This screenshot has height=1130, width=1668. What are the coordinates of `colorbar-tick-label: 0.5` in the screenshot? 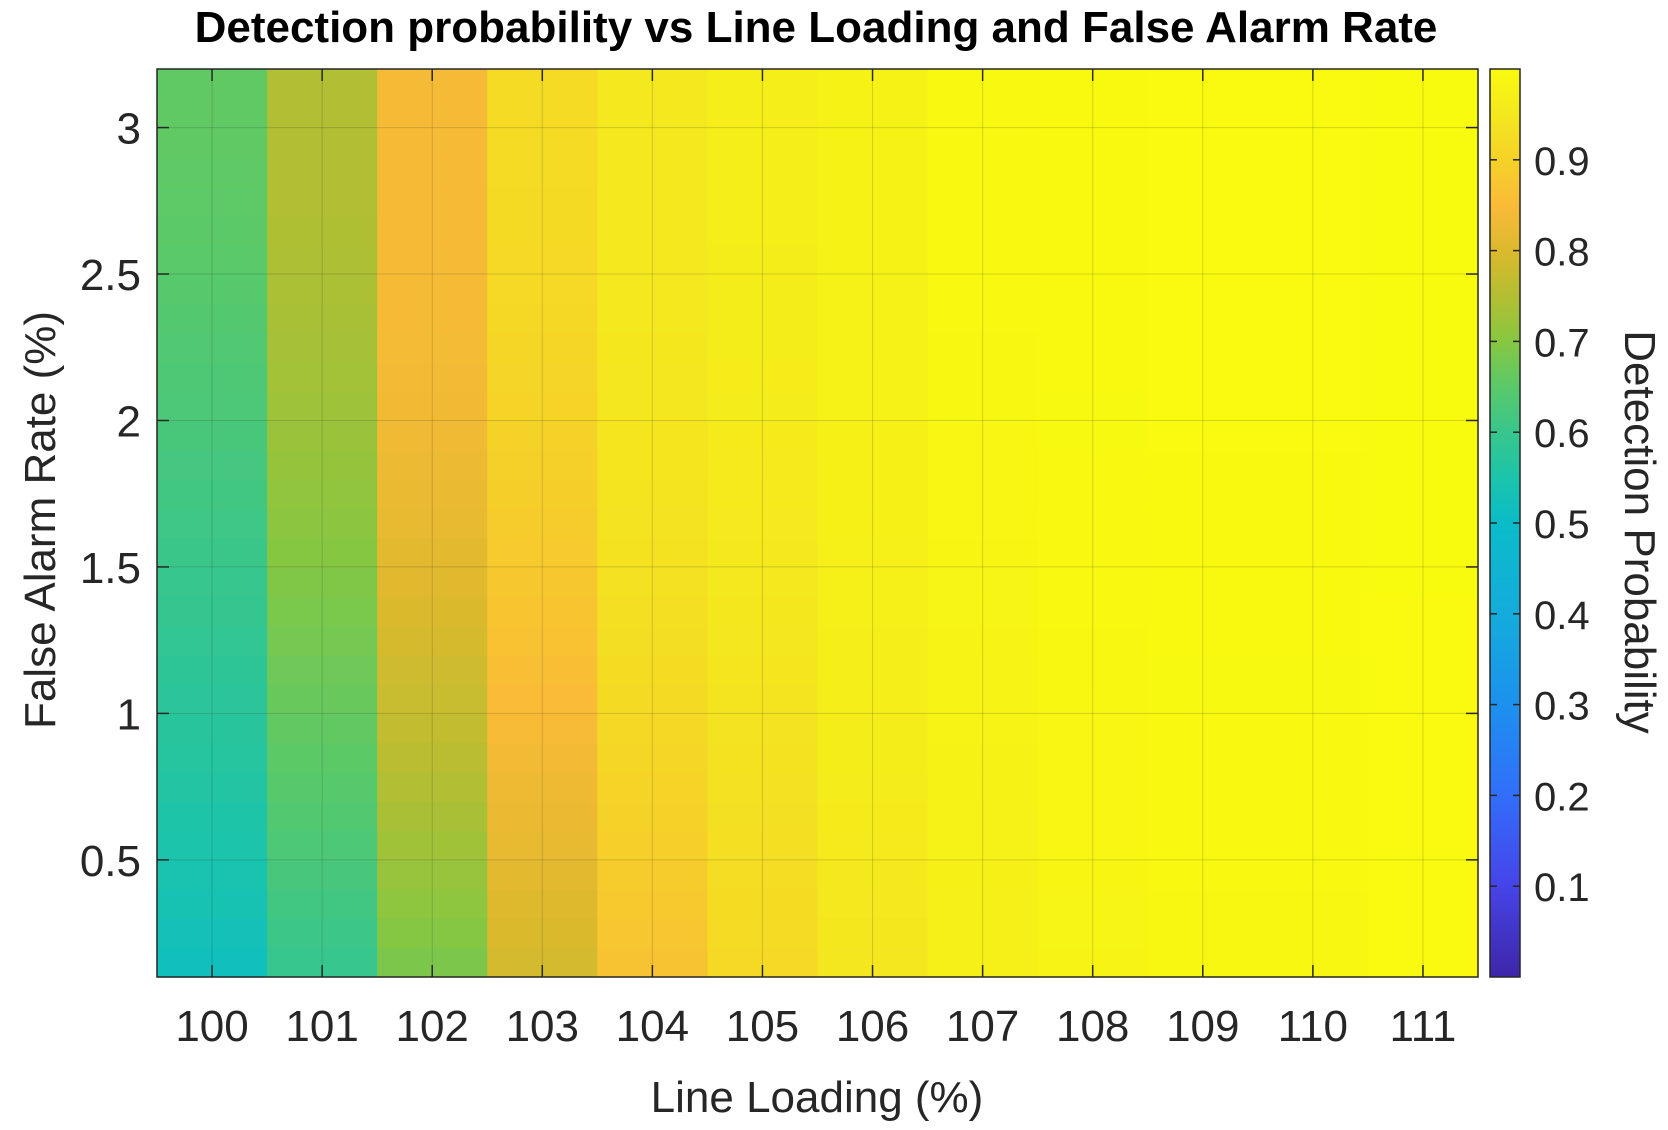 It's located at (1562, 525).